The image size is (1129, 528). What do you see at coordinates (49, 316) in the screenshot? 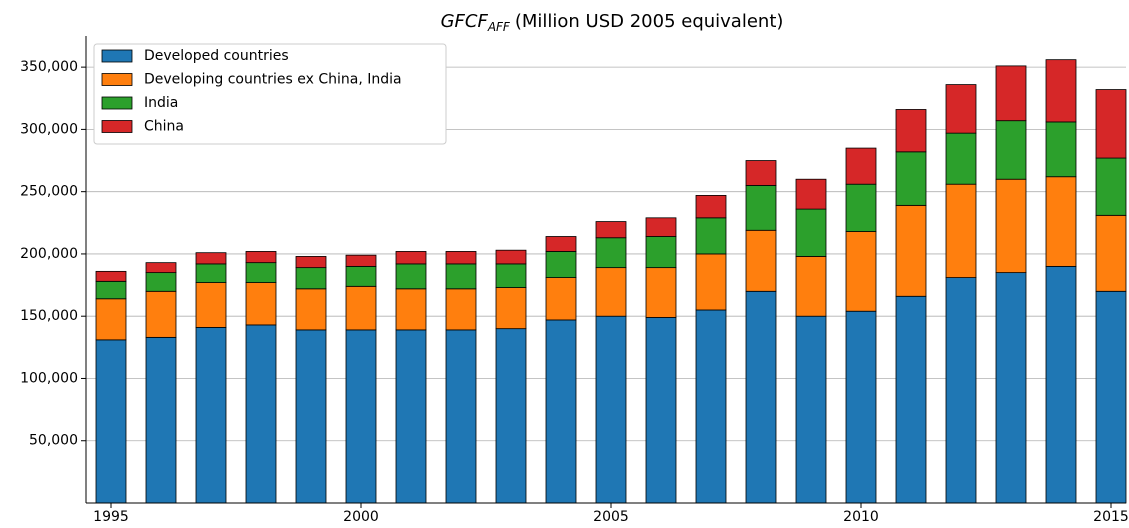
I see `y-tick-label: 150,000` at bounding box center [49, 316].